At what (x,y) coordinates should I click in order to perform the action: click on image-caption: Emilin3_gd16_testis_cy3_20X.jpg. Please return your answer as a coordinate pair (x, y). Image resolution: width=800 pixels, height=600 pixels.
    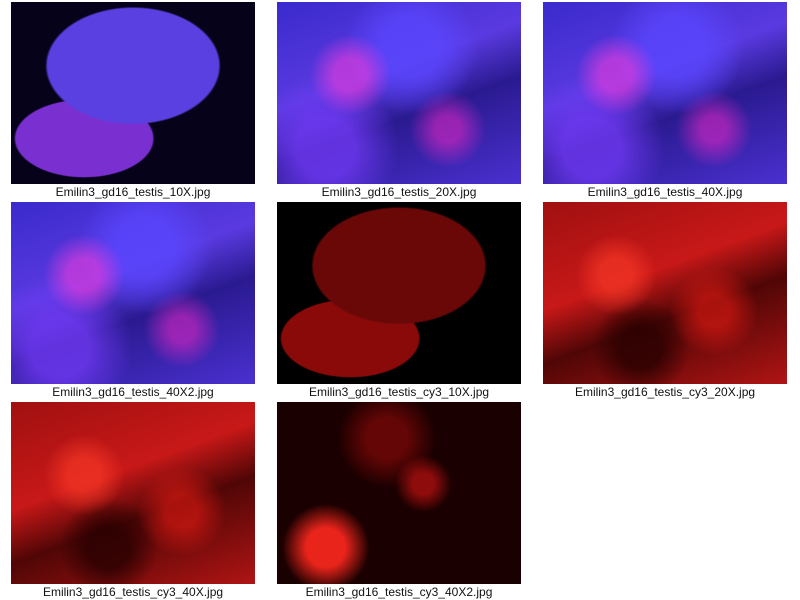
    Looking at the image, I should click on (665, 392).